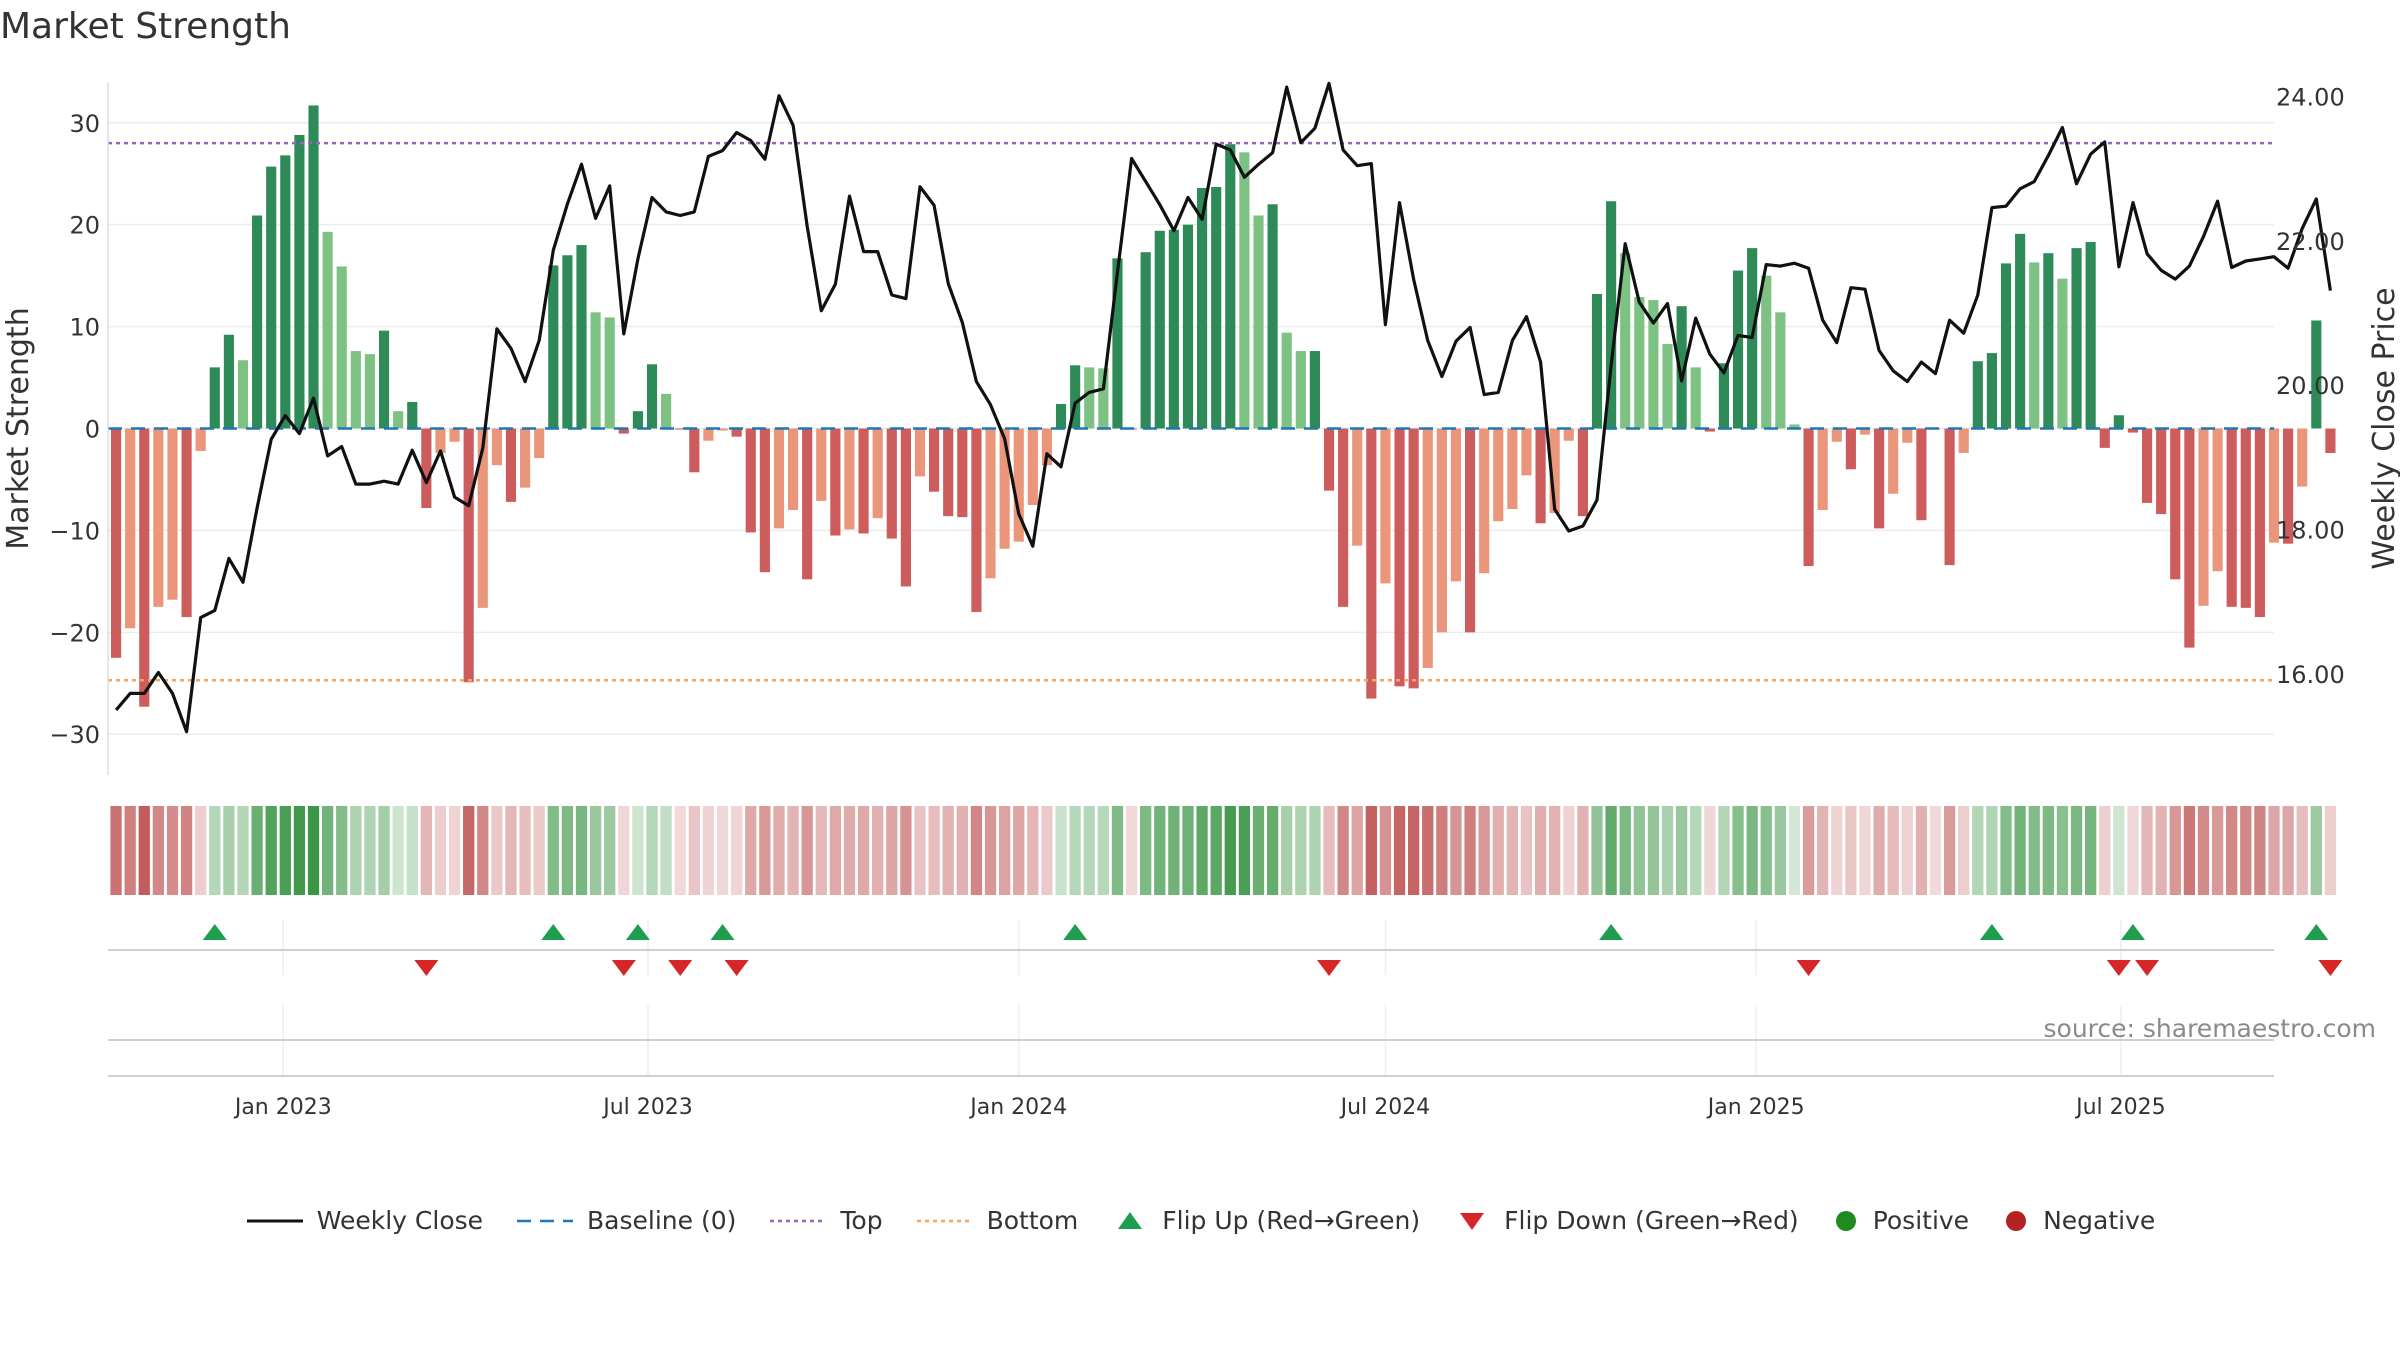 Image resolution: width=2400 pixels, height=1350 pixels. Describe the element at coordinates (2383, 428) in the screenshot. I see `y2-axis-title: Weekly Close Price` at that location.